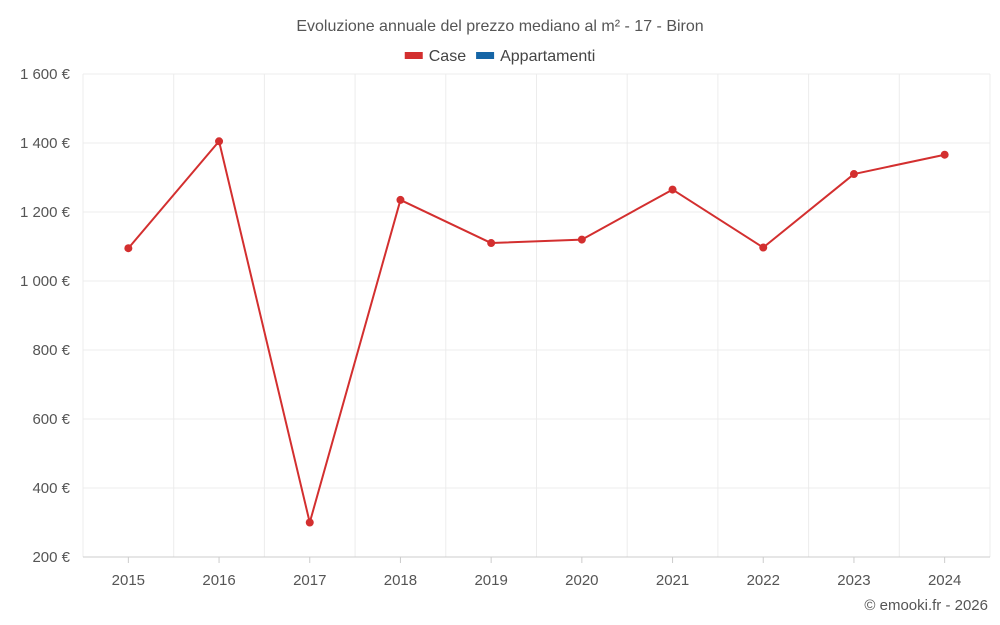 This screenshot has height=625, width=1000. Describe the element at coordinates (672, 580) in the screenshot. I see `x-tick-label: 2021` at that location.